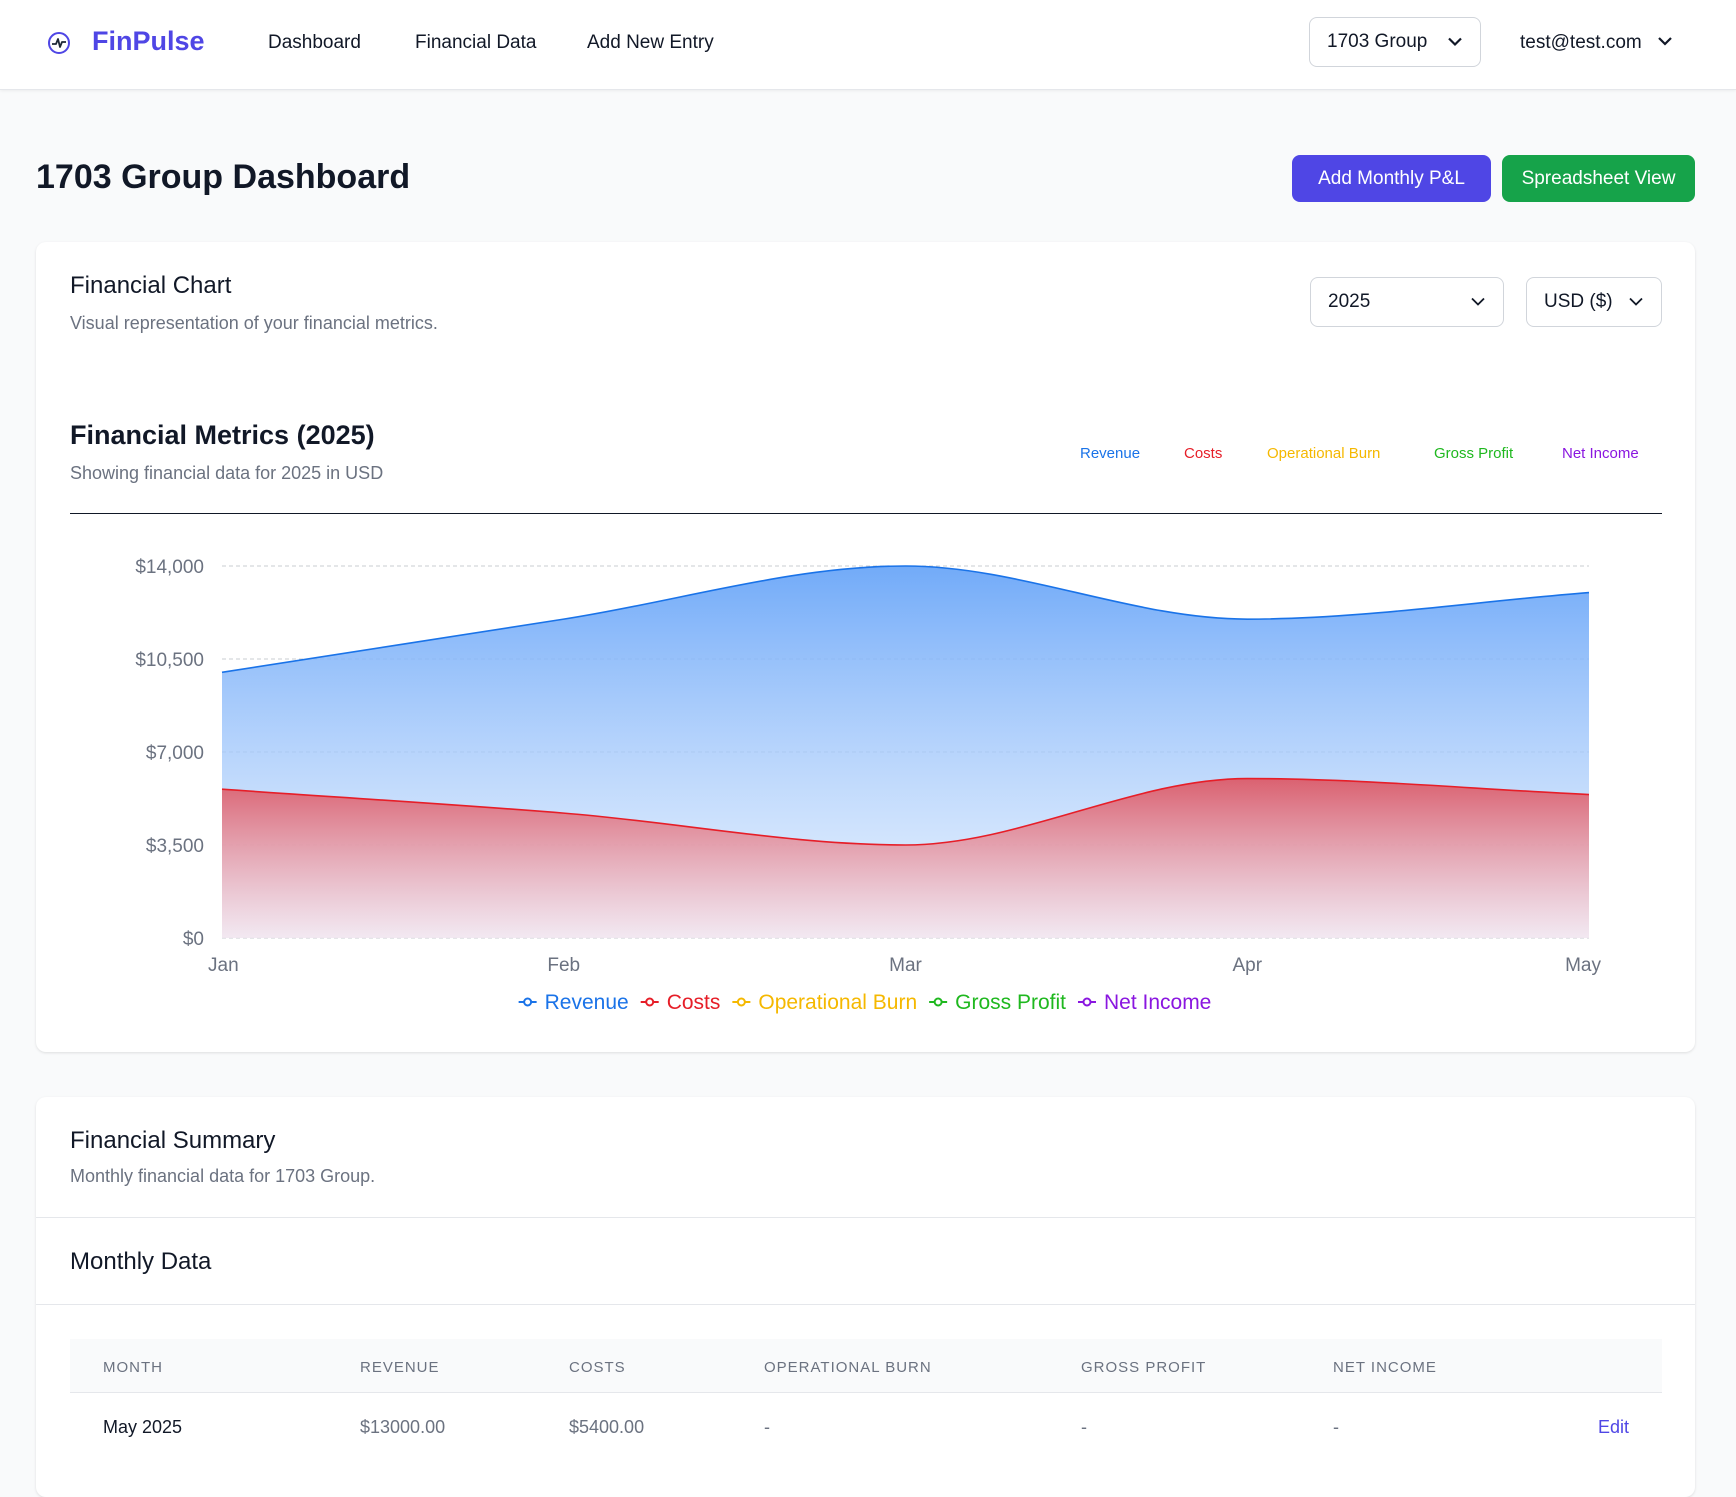  I want to click on currency-select-value: USD ($), so click(1578, 301).